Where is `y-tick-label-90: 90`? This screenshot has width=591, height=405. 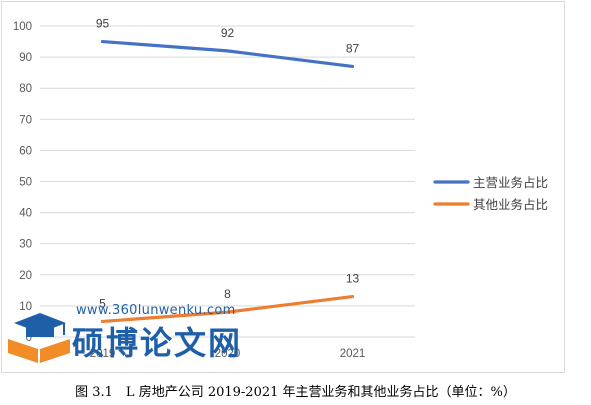 y-tick-label-90: 90 is located at coordinates (25, 58).